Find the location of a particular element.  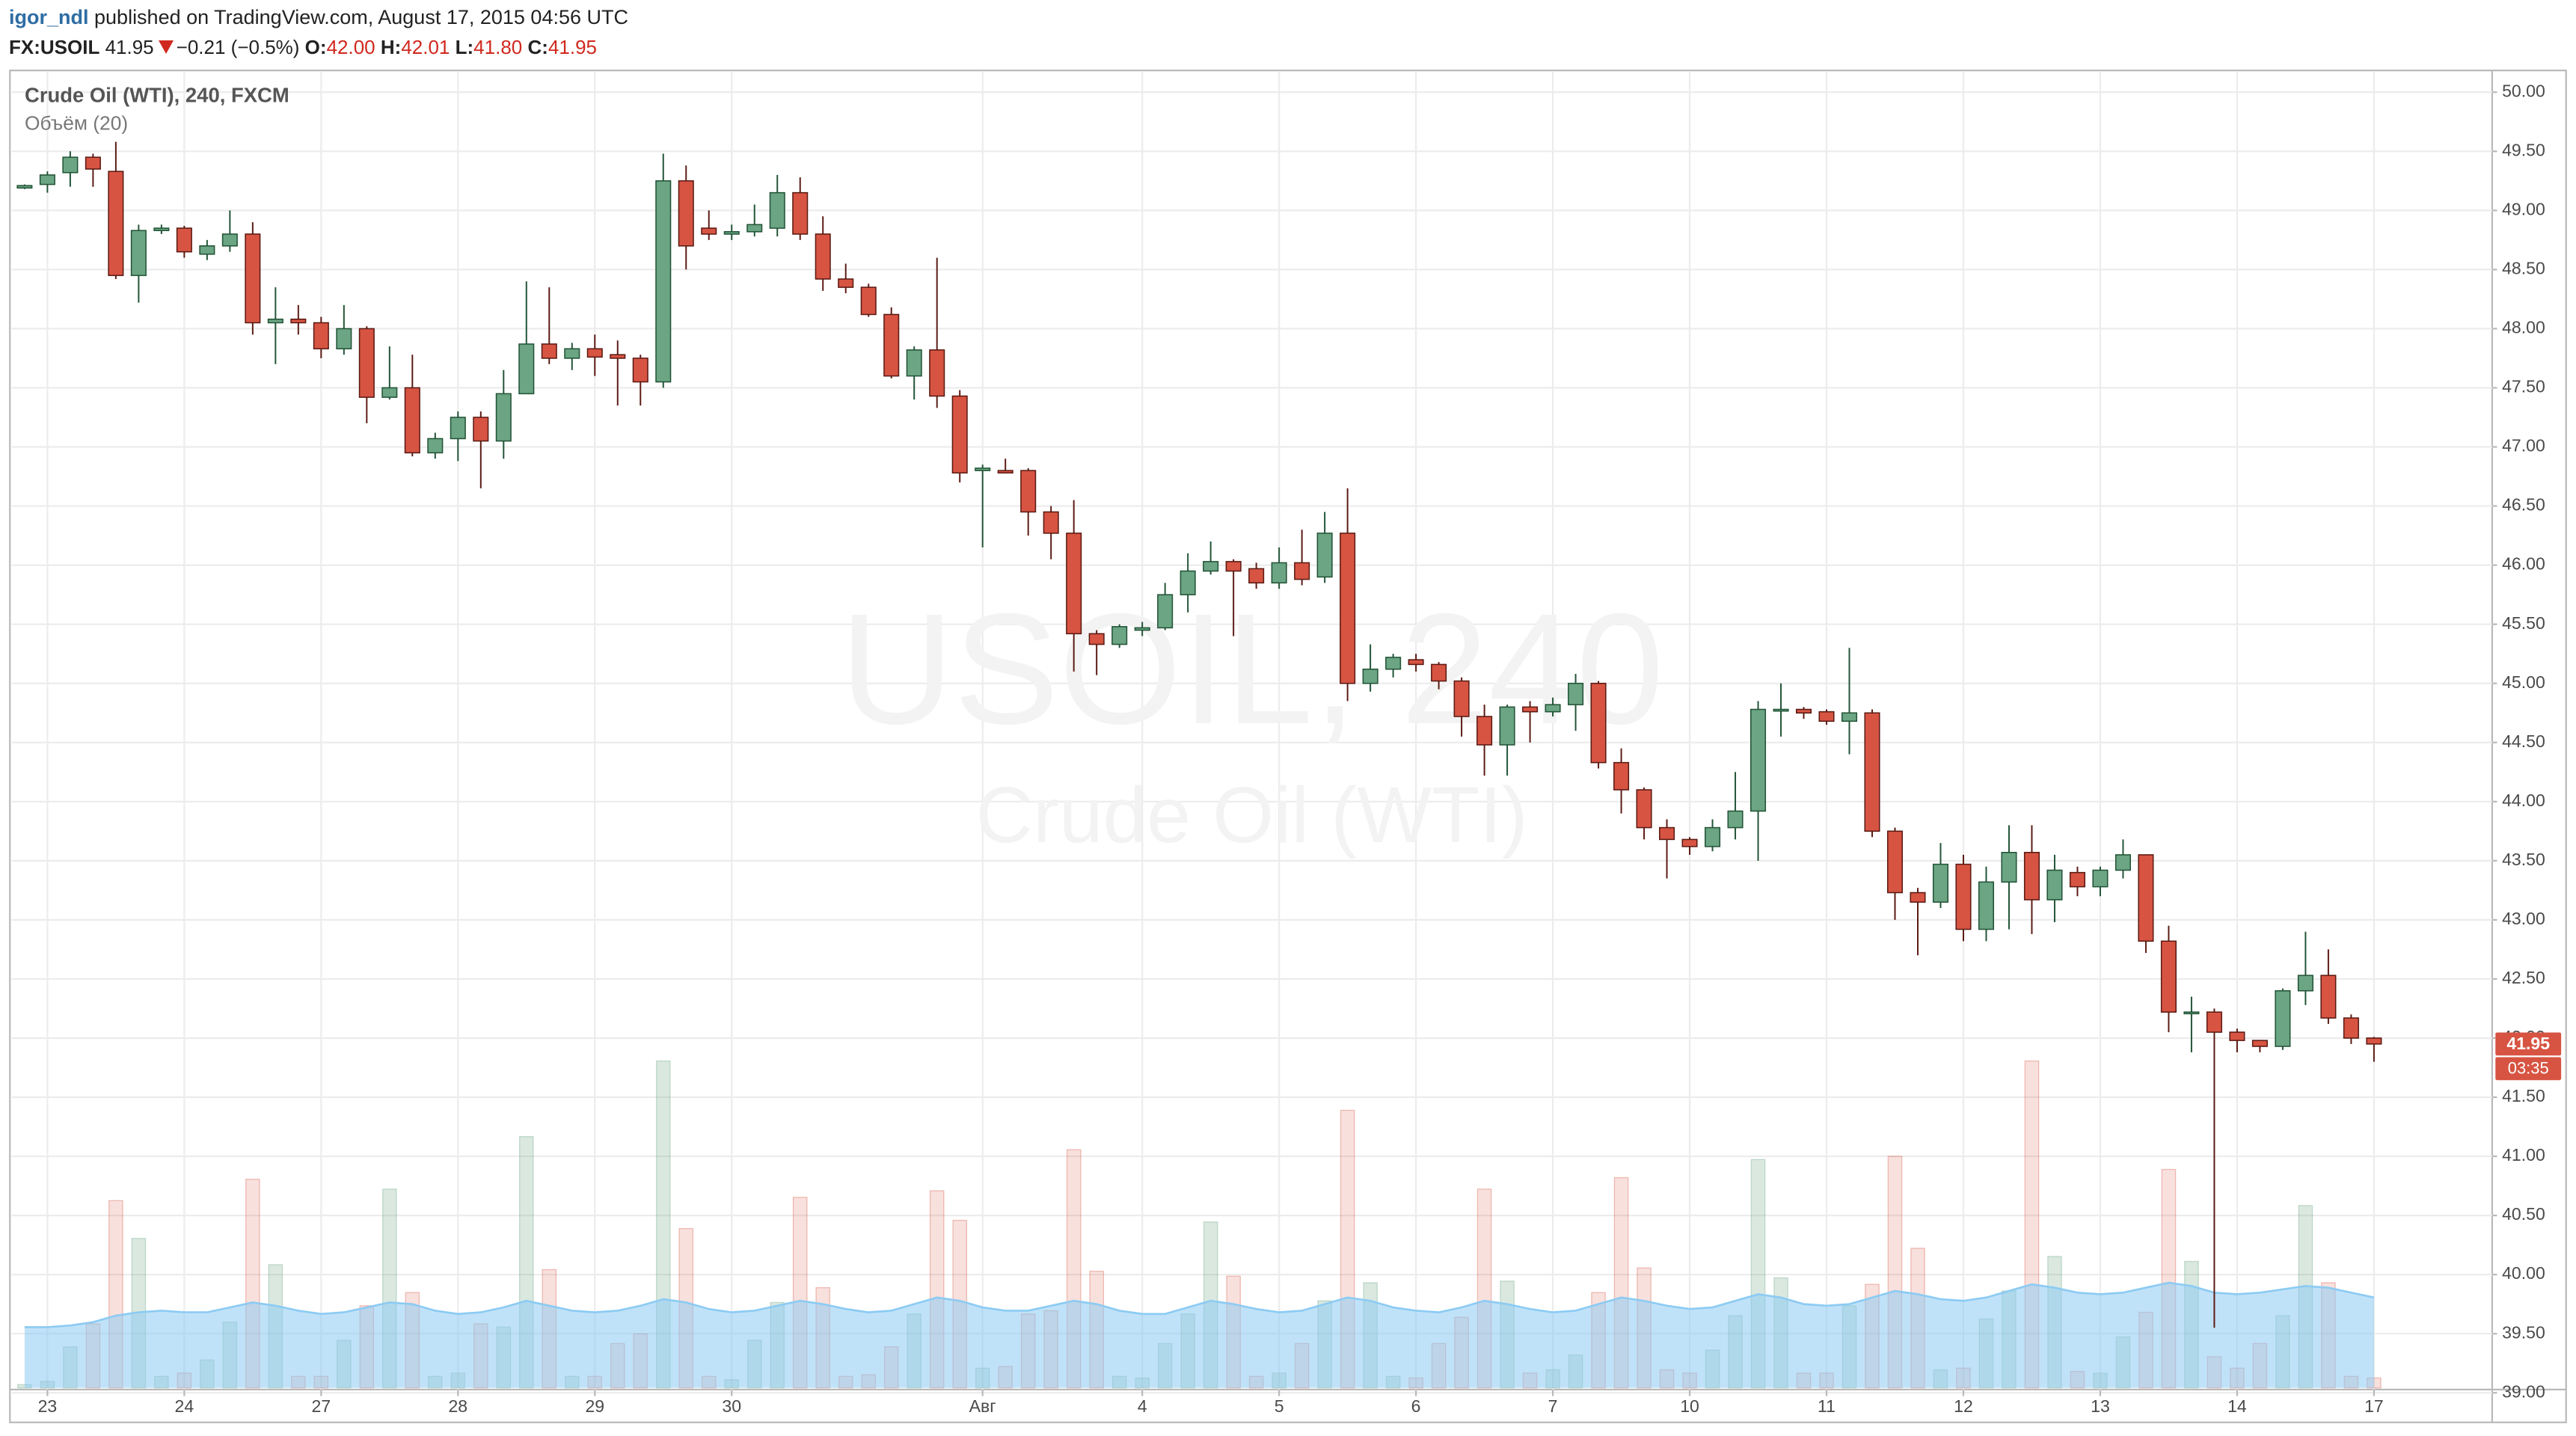

x-tick-label: 11 is located at coordinates (1827, 1406).